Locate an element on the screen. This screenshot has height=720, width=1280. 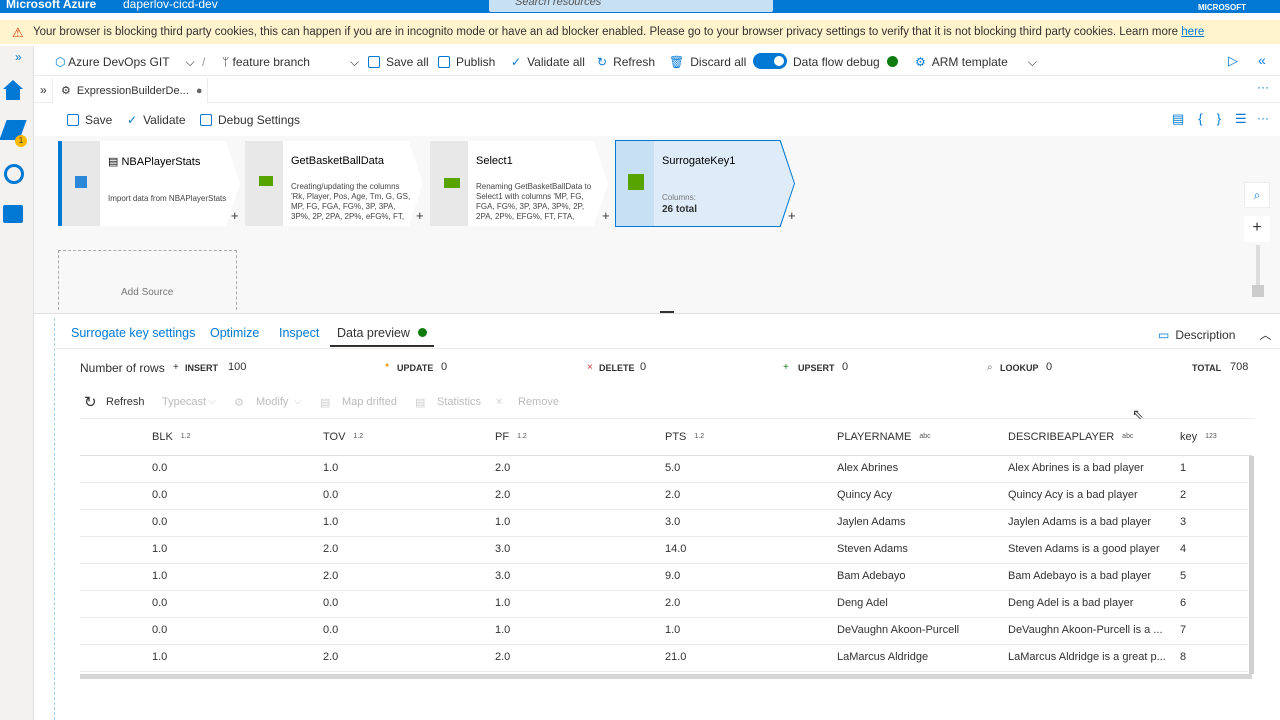
column-header: BLK 1.2 is located at coordinates (171, 437).